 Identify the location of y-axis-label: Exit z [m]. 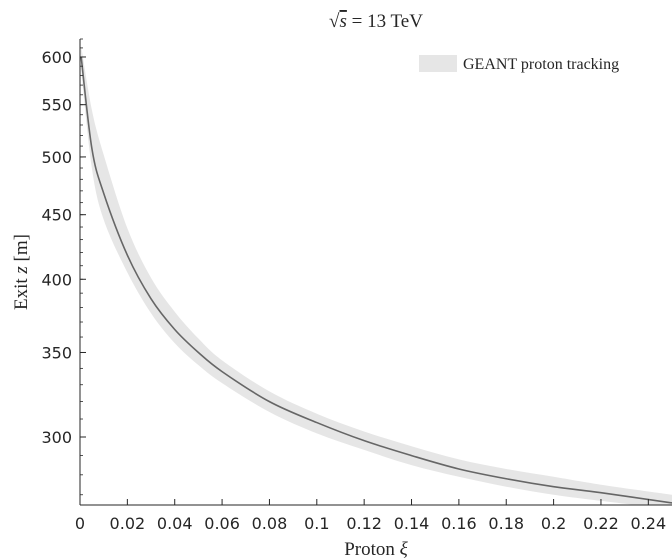
(21, 272).